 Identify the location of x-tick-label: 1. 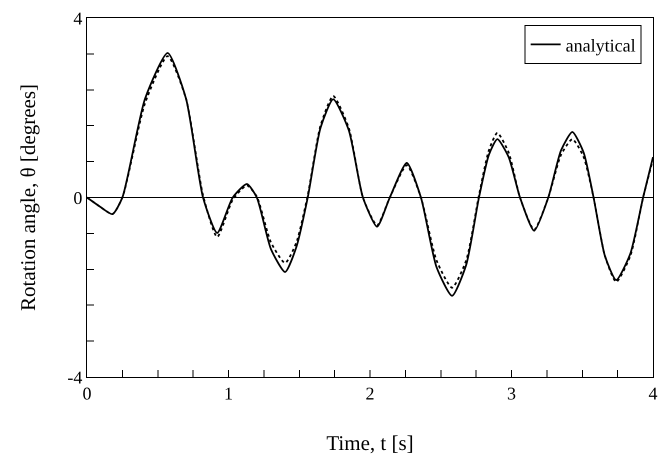
(228, 394).